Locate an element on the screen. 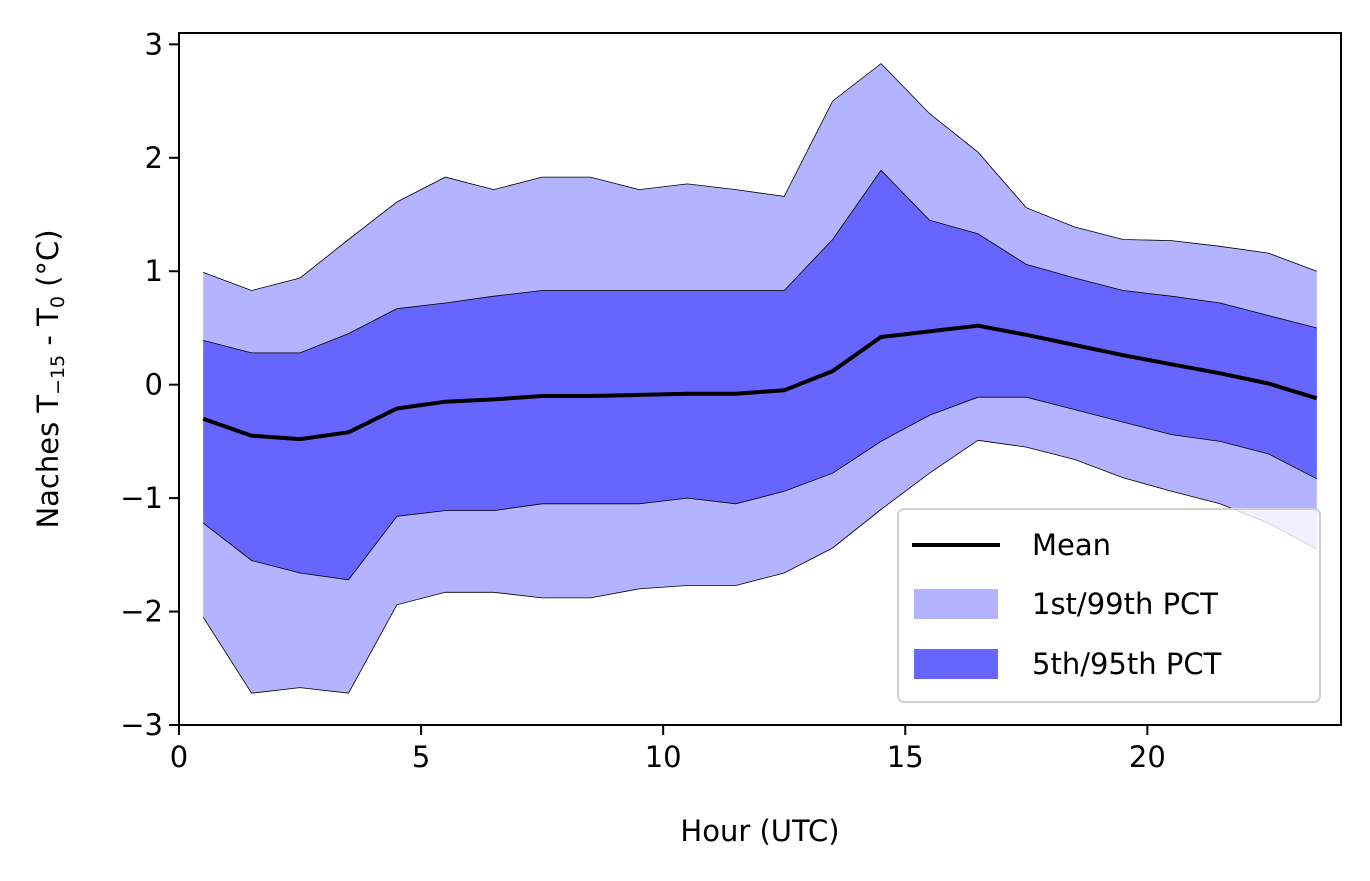 The width and height of the screenshot is (1370, 881). x-axis-label: Hour (UTC) is located at coordinates (759, 831).